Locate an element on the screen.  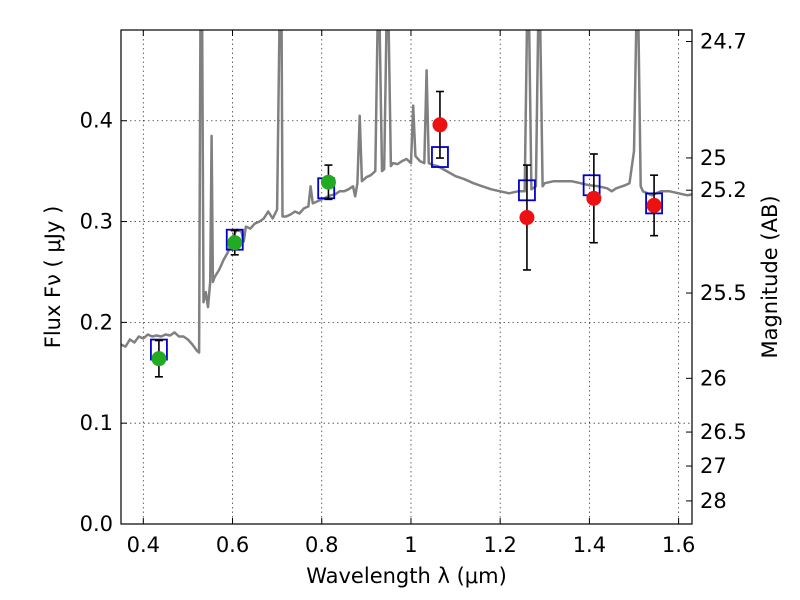
right-axis-label: Magnitude (AB) is located at coordinates (770, 276).